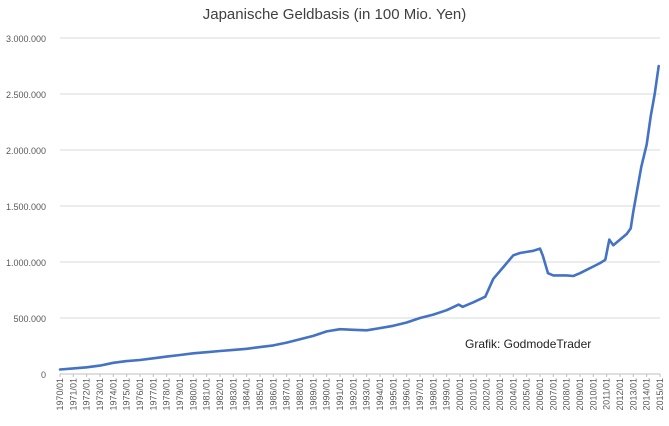 This screenshot has height=426, width=669. I want to click on x-tick-label: 1992/01, so click(353, 394).